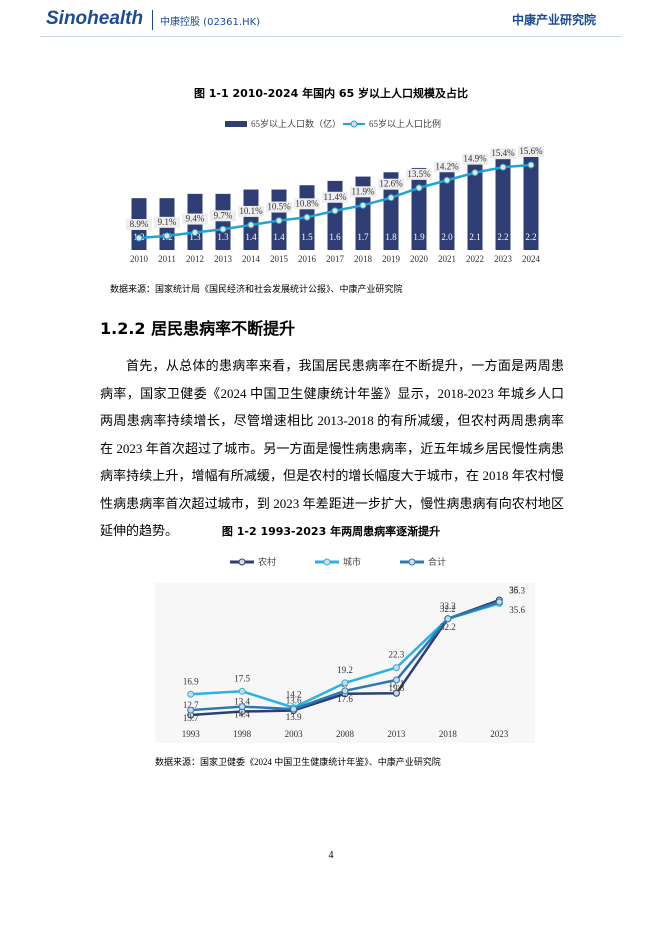 This screenshot has height=926, width=662. Describe the element at coordinates (331, 93) in the screenshot. I see `chart-title: 图 1-1 2010-2024 年国内 65 岁以上人口规模及占比` at that location.